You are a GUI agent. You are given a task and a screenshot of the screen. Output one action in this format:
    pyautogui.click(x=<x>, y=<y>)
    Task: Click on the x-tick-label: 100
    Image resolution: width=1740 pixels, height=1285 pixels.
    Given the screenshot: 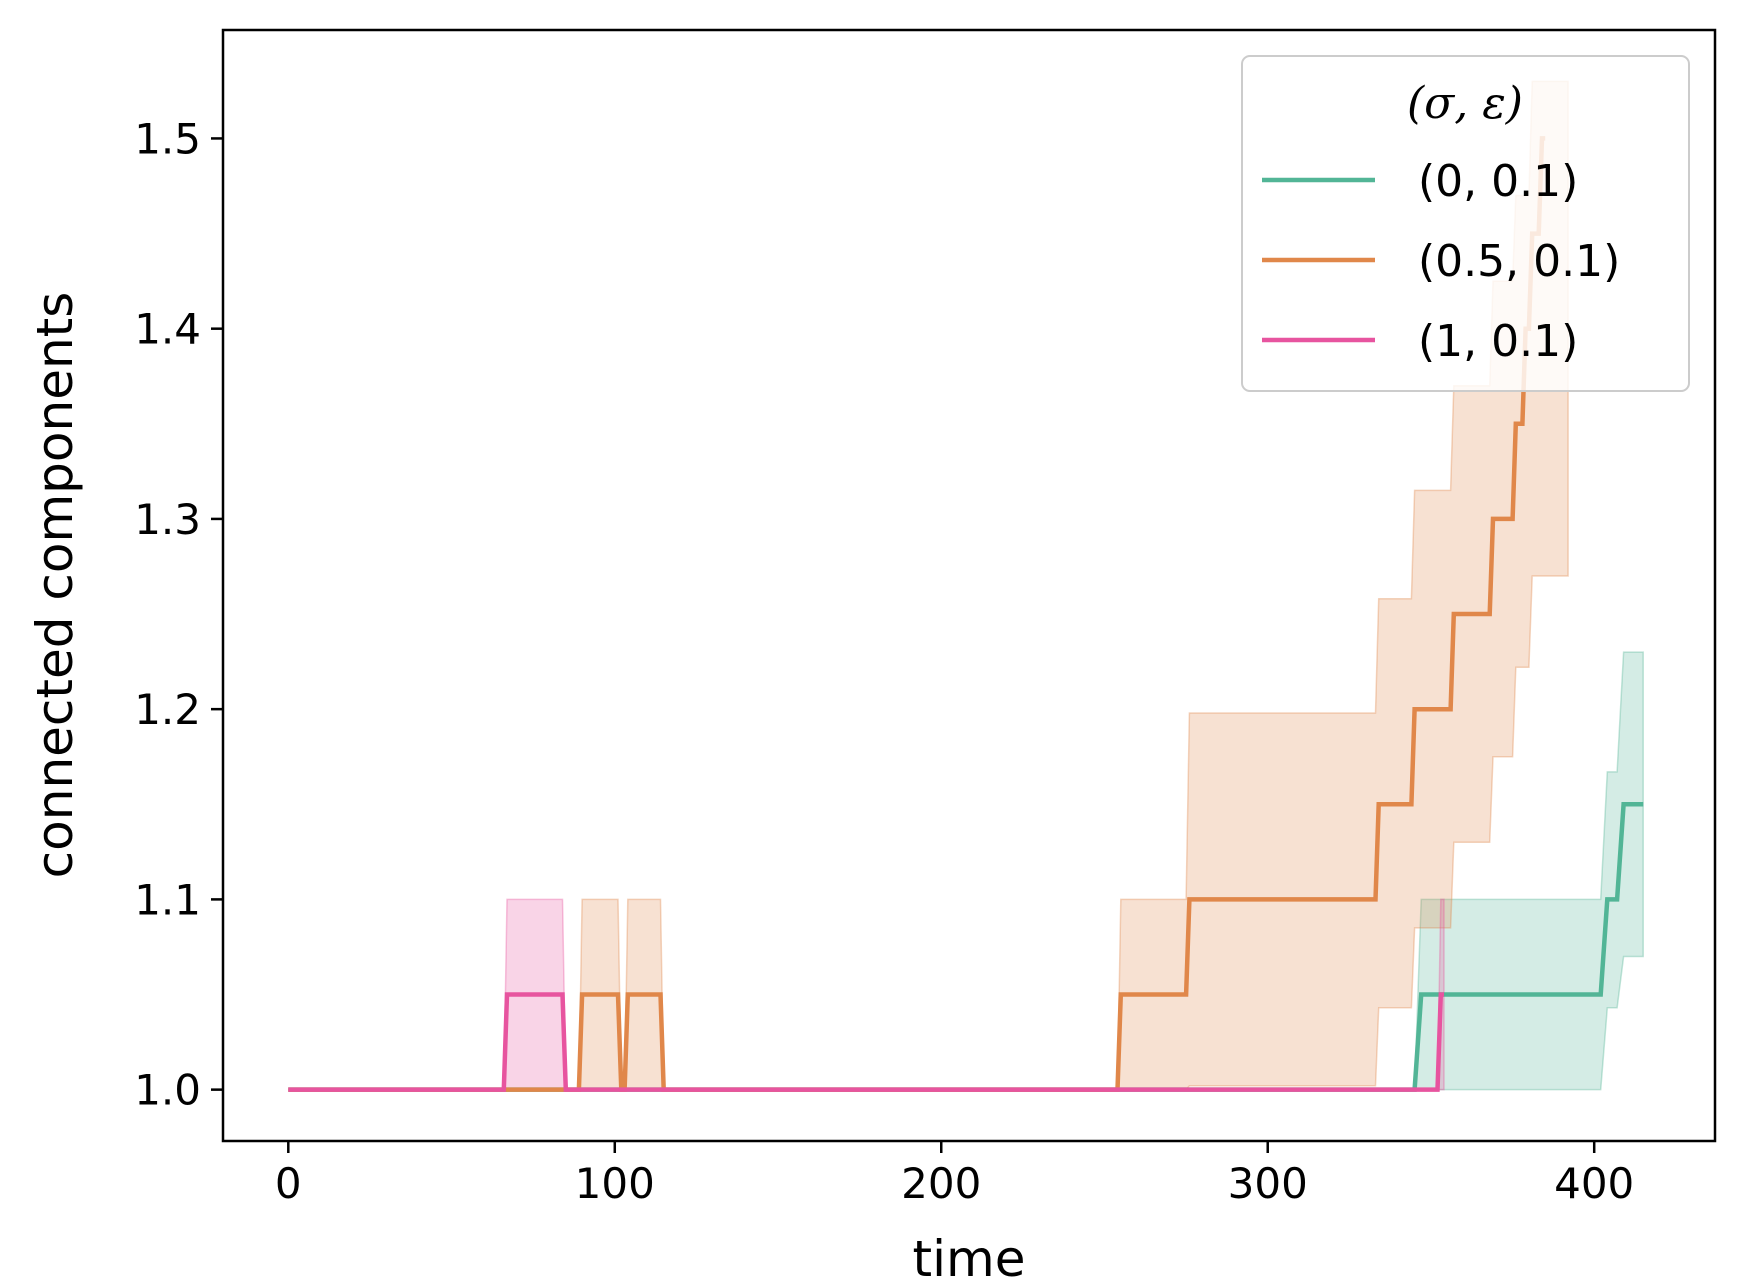 What is the action you would take?
    pyautogui.click(x=615, y=1183)
    